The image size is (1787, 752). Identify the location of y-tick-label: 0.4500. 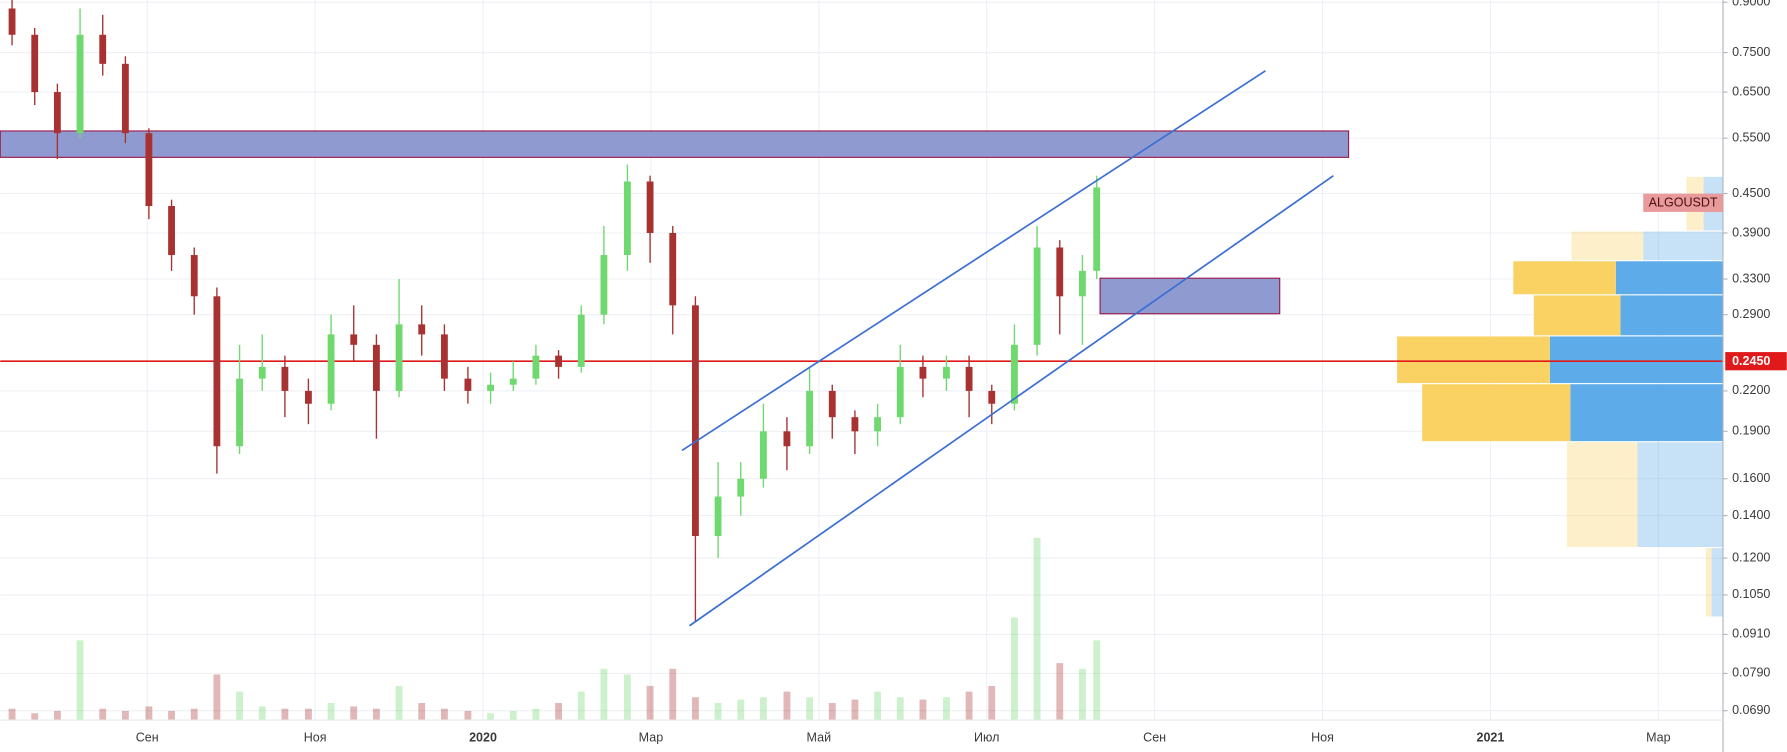
(1751, 193).